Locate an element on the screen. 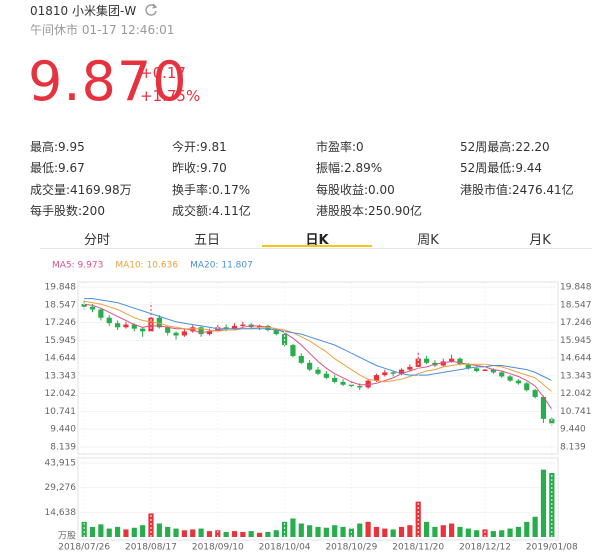  y-tick-label: 17.246 is located at coordinates (61, 323).